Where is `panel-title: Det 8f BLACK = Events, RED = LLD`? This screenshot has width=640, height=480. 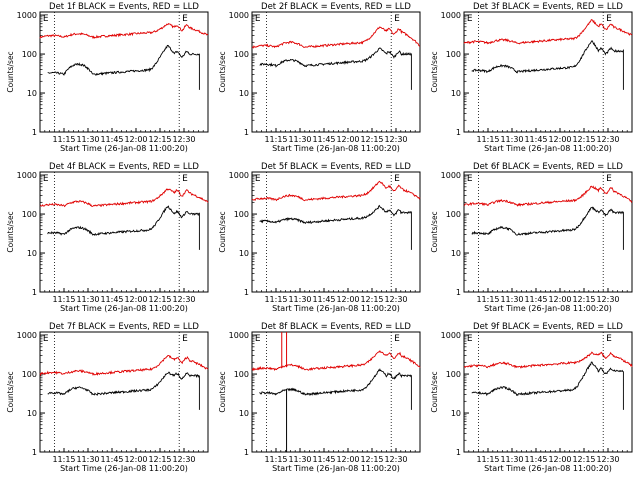
panel-title: Det 8f BLACK = Events, RED = LLD is located at coordinates (336, 327).